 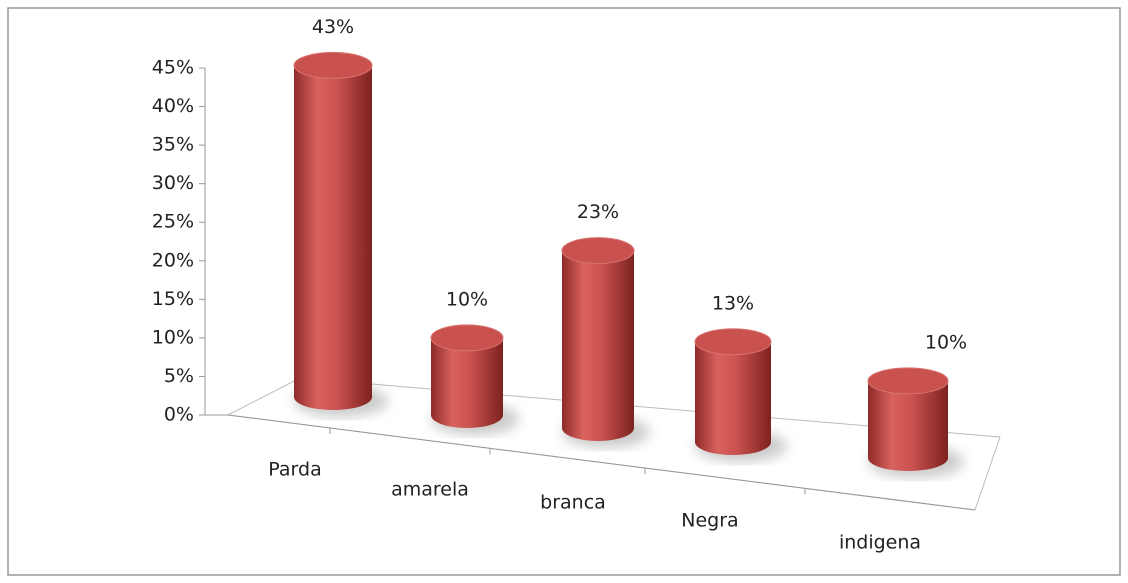 I want to click on y-tick-label: 45%, so click(x=173, y=68).